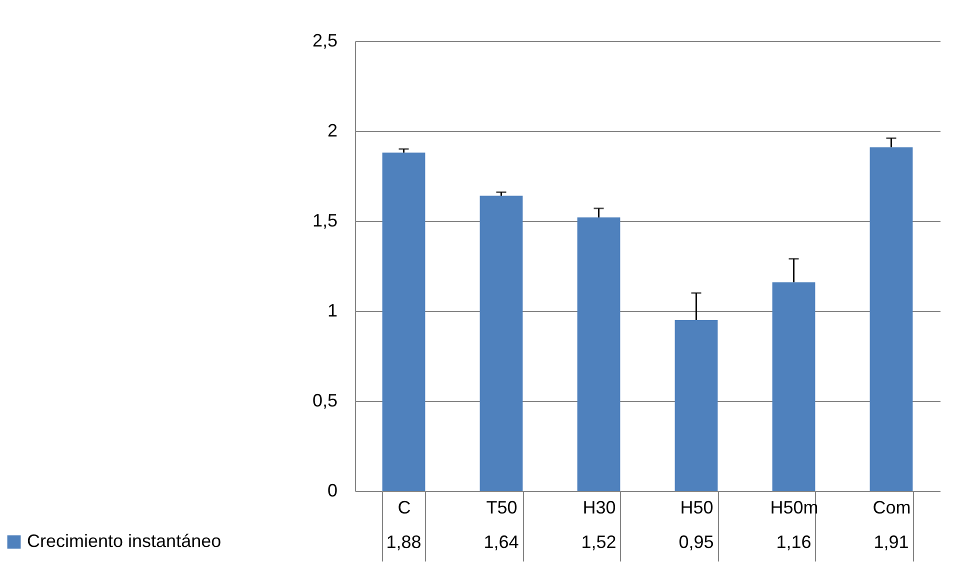 The width and height of the screenshot is (954, 577). What do you see at coordinates (332, 130) in the screenshot?
I see `y-tick-label: 2` at bounding box center [332, 130].